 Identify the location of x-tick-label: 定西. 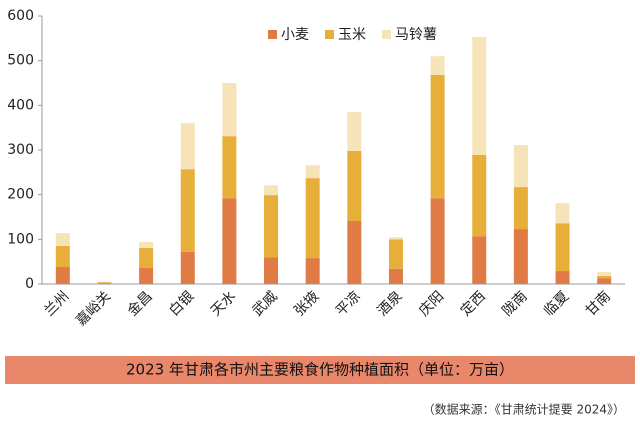
(473, 303).